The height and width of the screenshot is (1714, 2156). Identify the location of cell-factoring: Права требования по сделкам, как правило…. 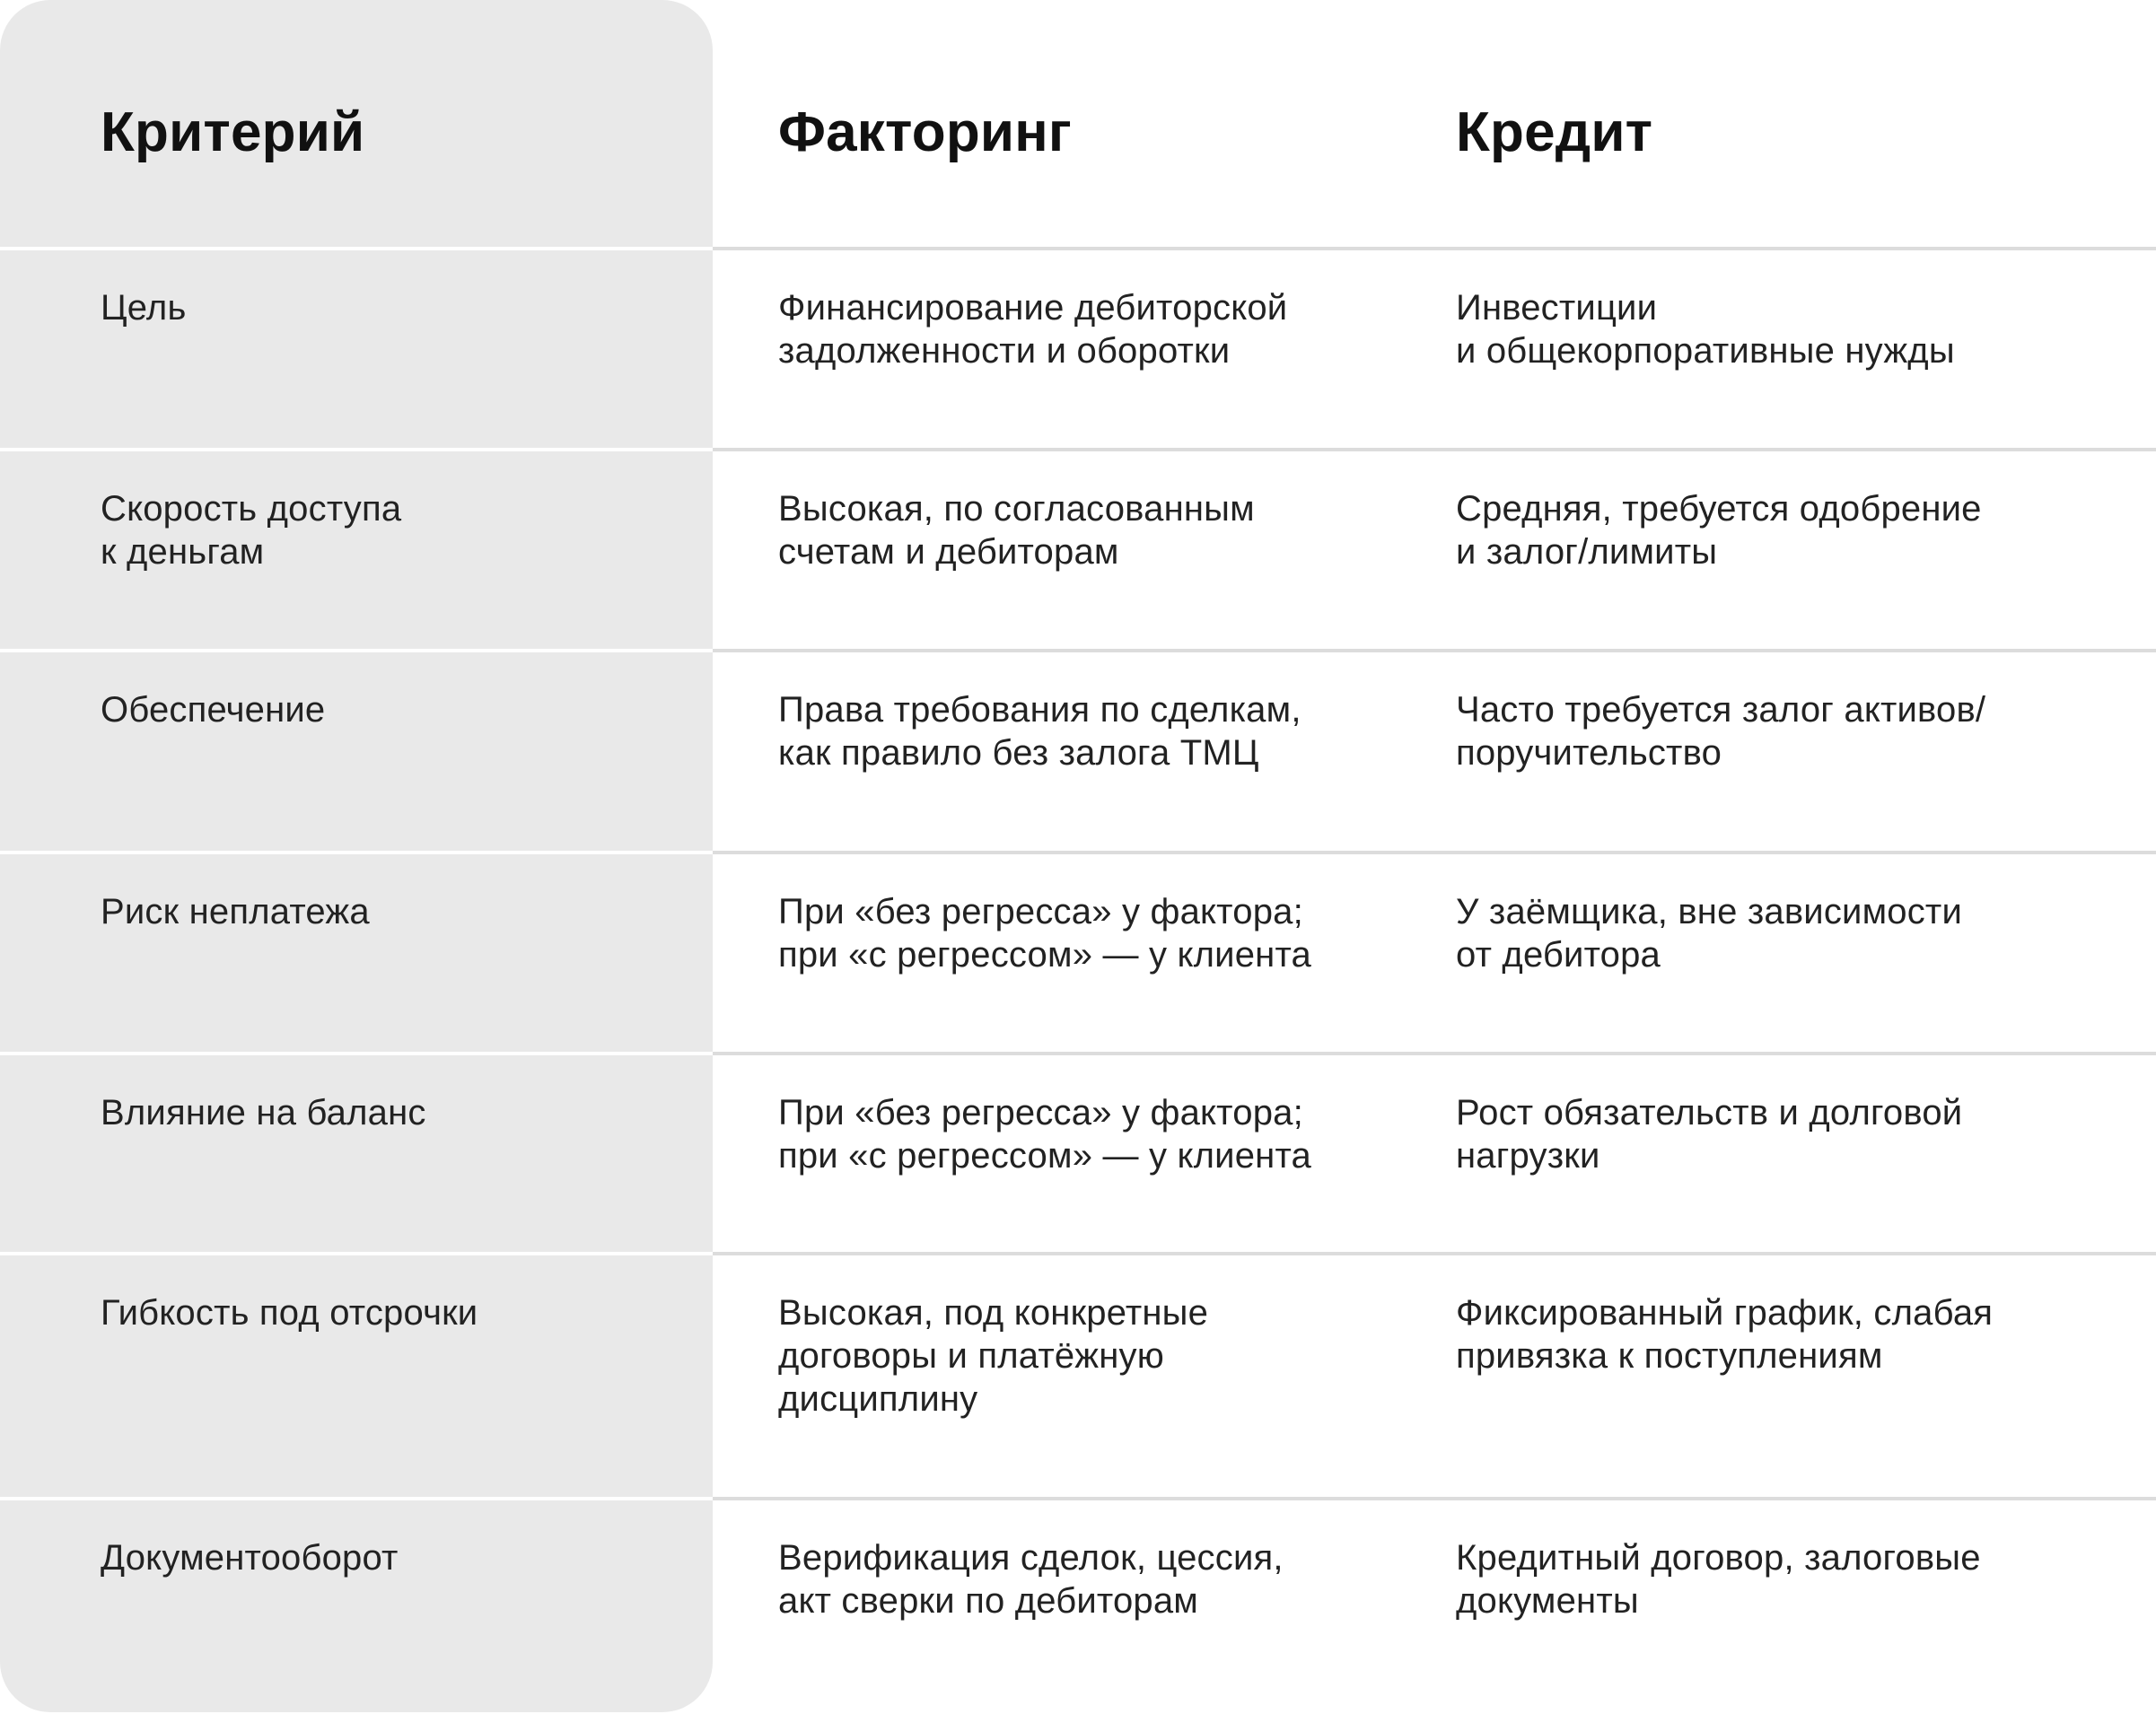
(1039, 731).